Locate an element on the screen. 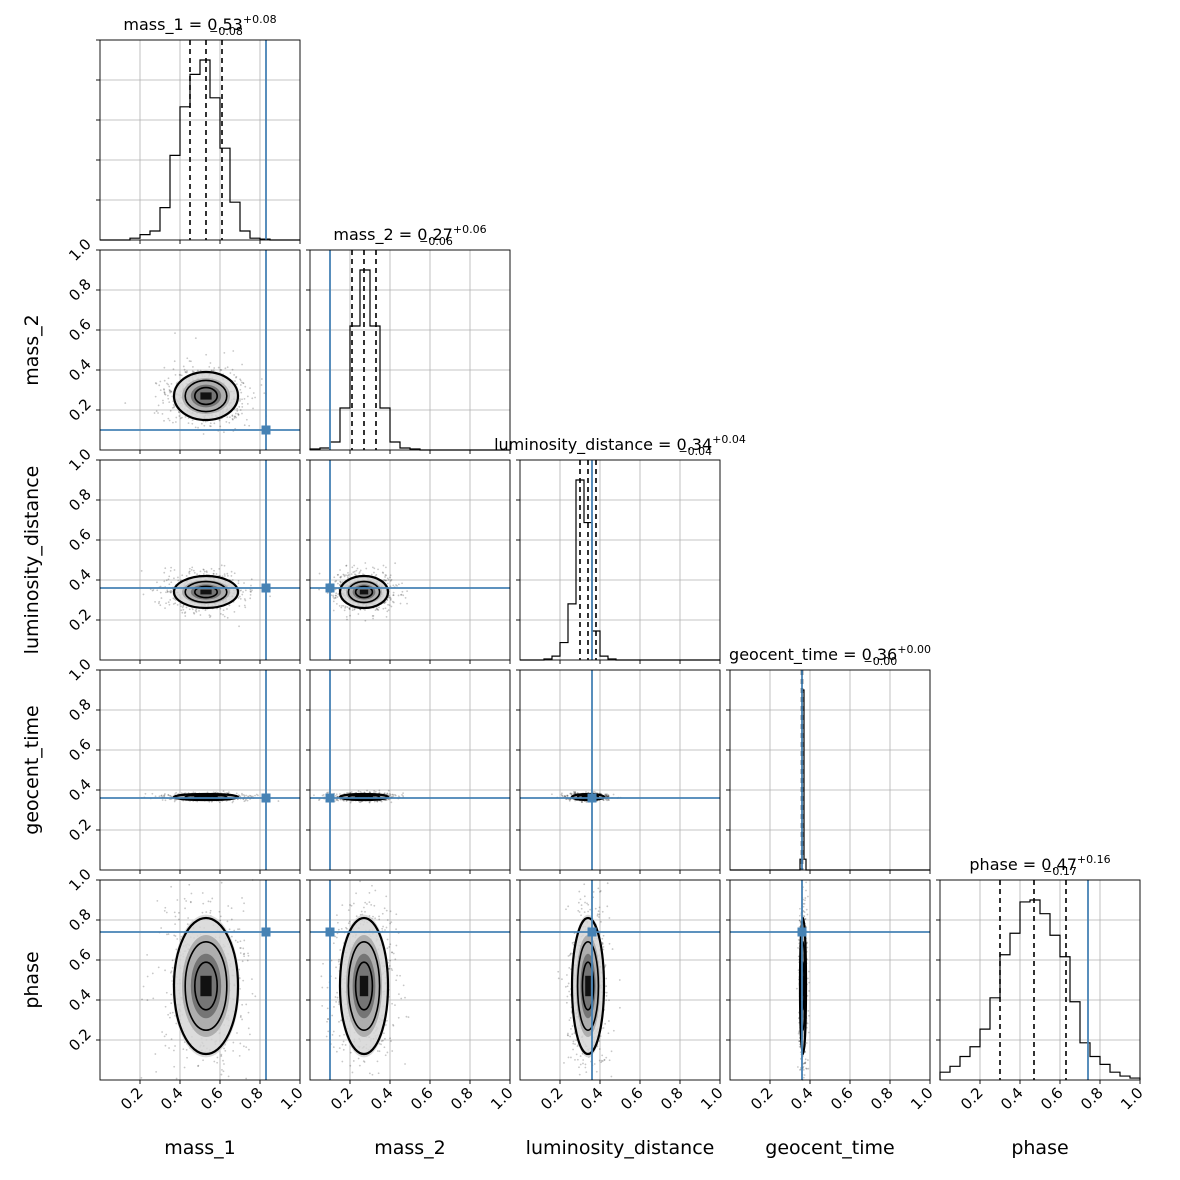 The width and height of the screenshot is (1180, 1180). y-tick-label: 1.0 is located at coordinates (80, 460).